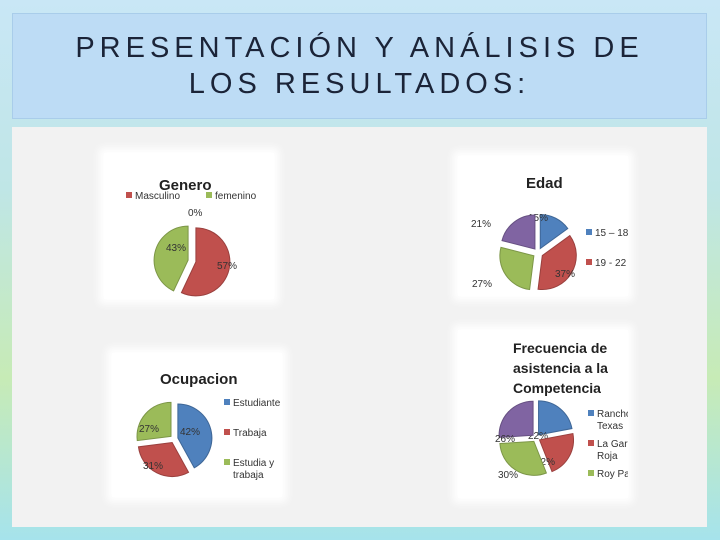  What do you see at coordinates (195, 213) in the screenshot?
I see `data-label: 0%` at bounding box center [195, 213].